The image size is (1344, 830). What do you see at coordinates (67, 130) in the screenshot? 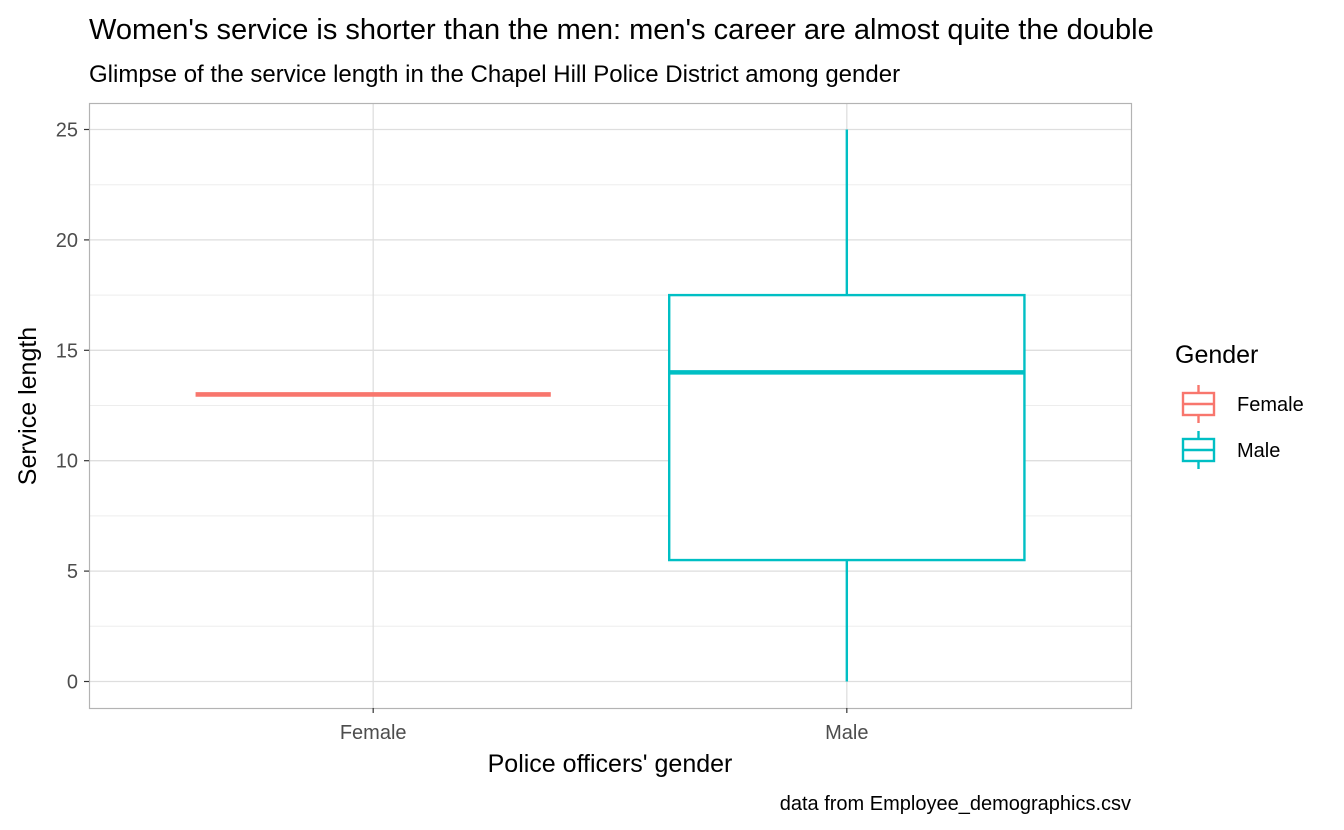
I see `y-tick-label: 25` at bounding box center [67, 130].